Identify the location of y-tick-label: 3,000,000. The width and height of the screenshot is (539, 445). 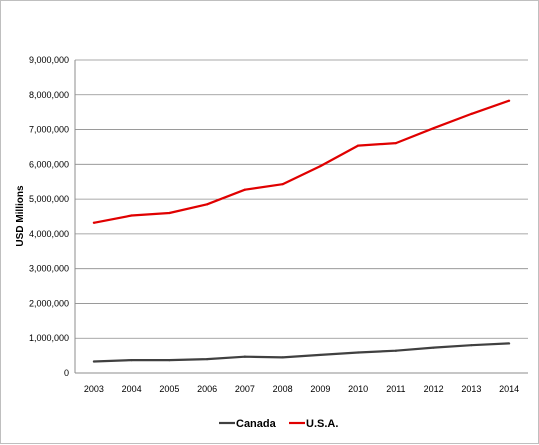
(49, 269).